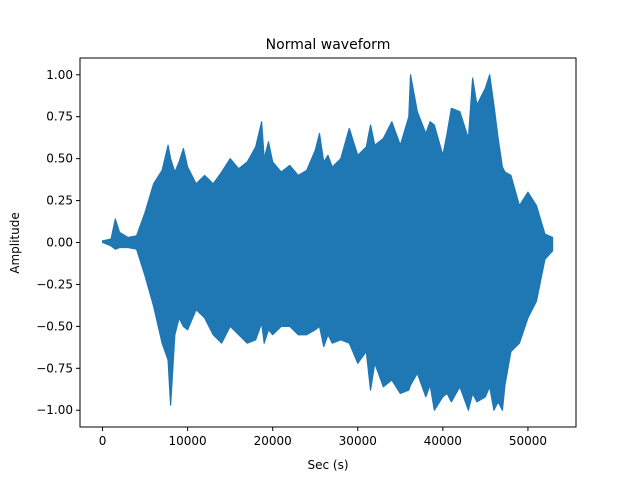  What do you see at coordinates (528, 441) in the screenshot?
I see `x-tick-label: 50000` at bounding box center [528, 441].